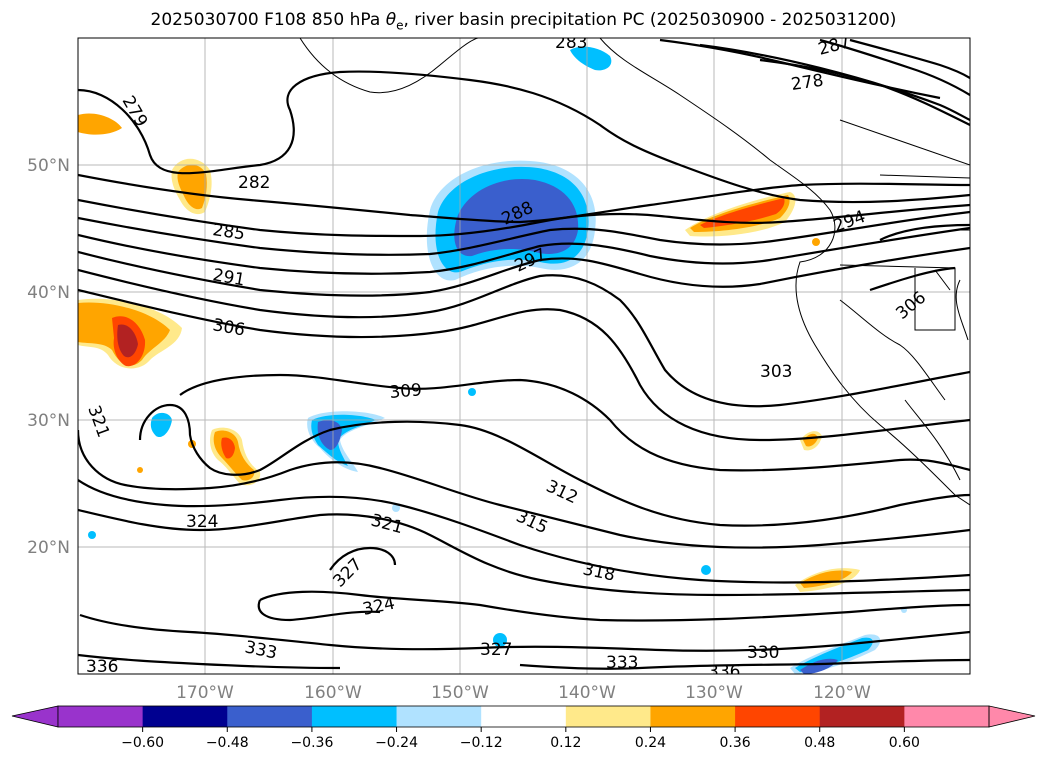 The image size is (1047, 767). Describe the element at coordinates (311, 743) in the screenshot. I see `colorbar-tick-label: −0.36` at that location.